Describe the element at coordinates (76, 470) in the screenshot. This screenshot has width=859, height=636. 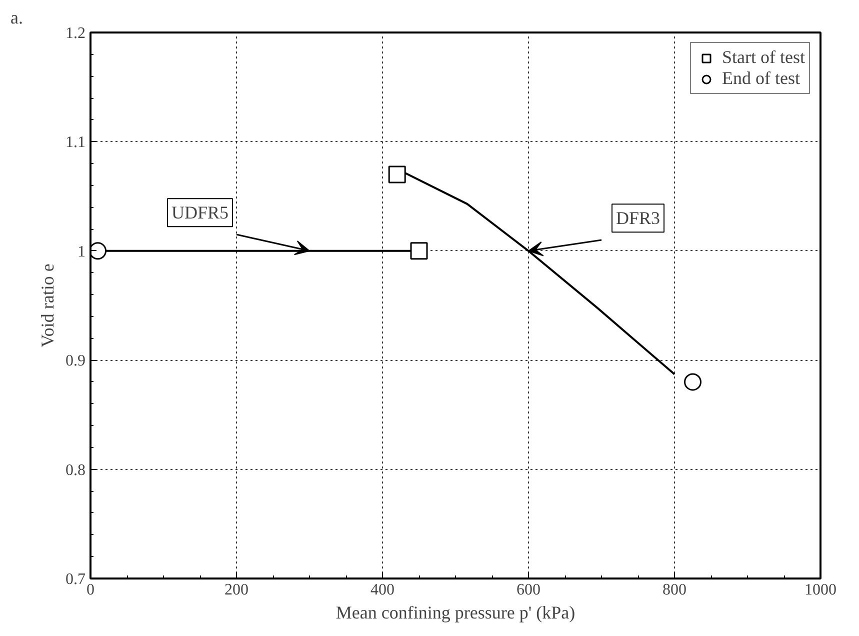
I see `y-tick-label: 0.8` at that location.